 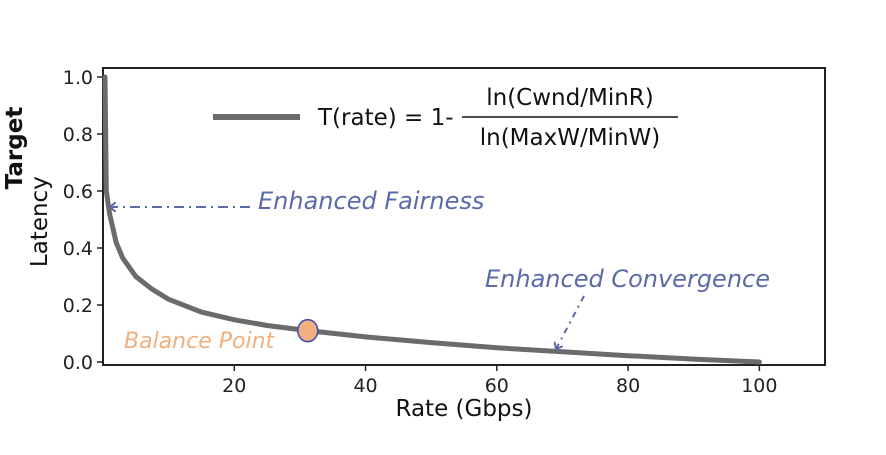 I want to click on annotation-enhanced-convergence-arrow, so click(x=570, y=322).